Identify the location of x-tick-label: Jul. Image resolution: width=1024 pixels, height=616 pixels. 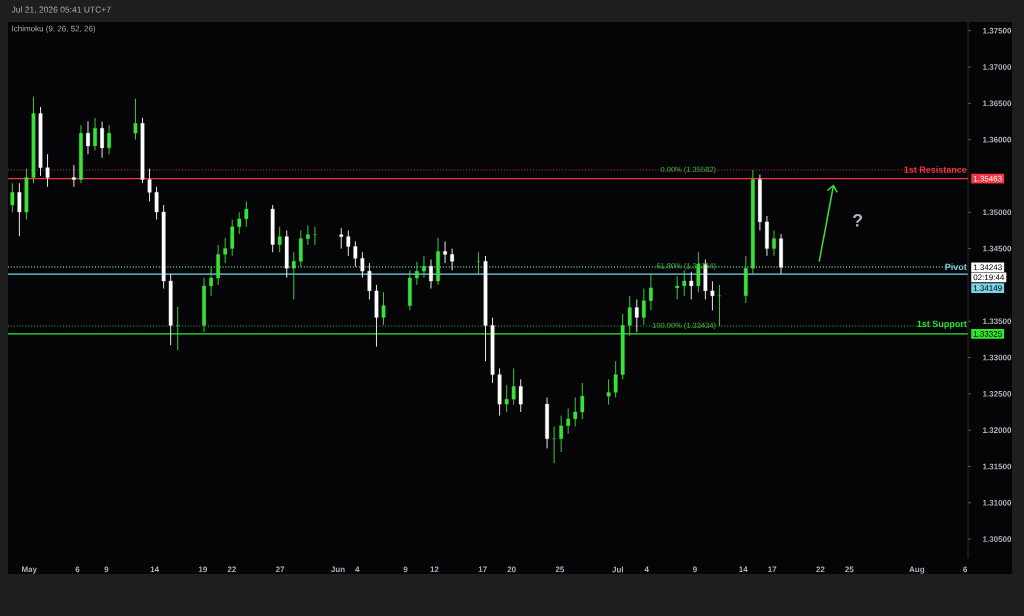
(617, 569).